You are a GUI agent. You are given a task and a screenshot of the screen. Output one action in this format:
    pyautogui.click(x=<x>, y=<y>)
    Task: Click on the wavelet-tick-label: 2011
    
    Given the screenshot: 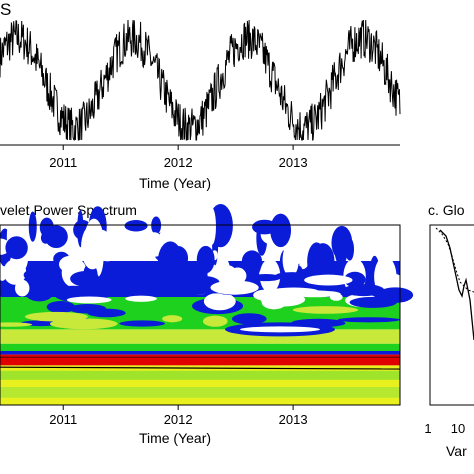 What is the action you would take?
    pyautogui.click(x=63, y=419)
    